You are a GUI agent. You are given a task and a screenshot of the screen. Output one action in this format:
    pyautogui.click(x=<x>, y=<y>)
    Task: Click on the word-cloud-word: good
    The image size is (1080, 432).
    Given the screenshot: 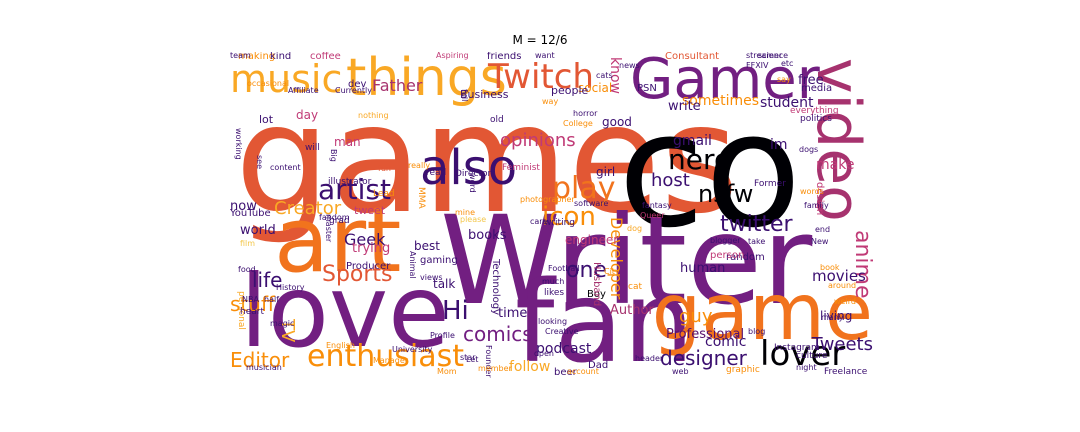 What is the action you would take?
    pyautogui.click(x=617, y=122)
    